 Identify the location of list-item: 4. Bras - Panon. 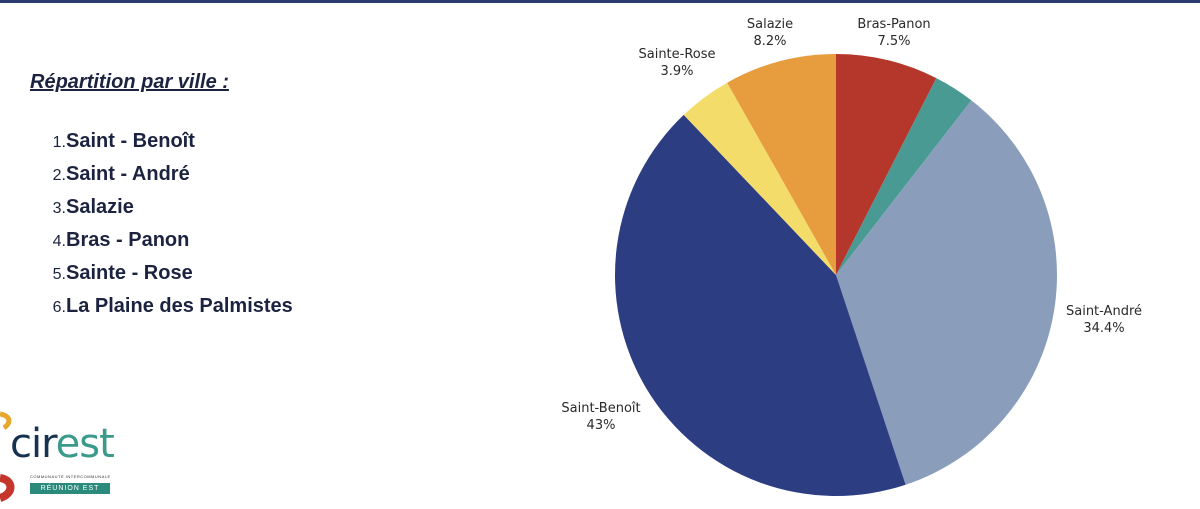
(169, 245).